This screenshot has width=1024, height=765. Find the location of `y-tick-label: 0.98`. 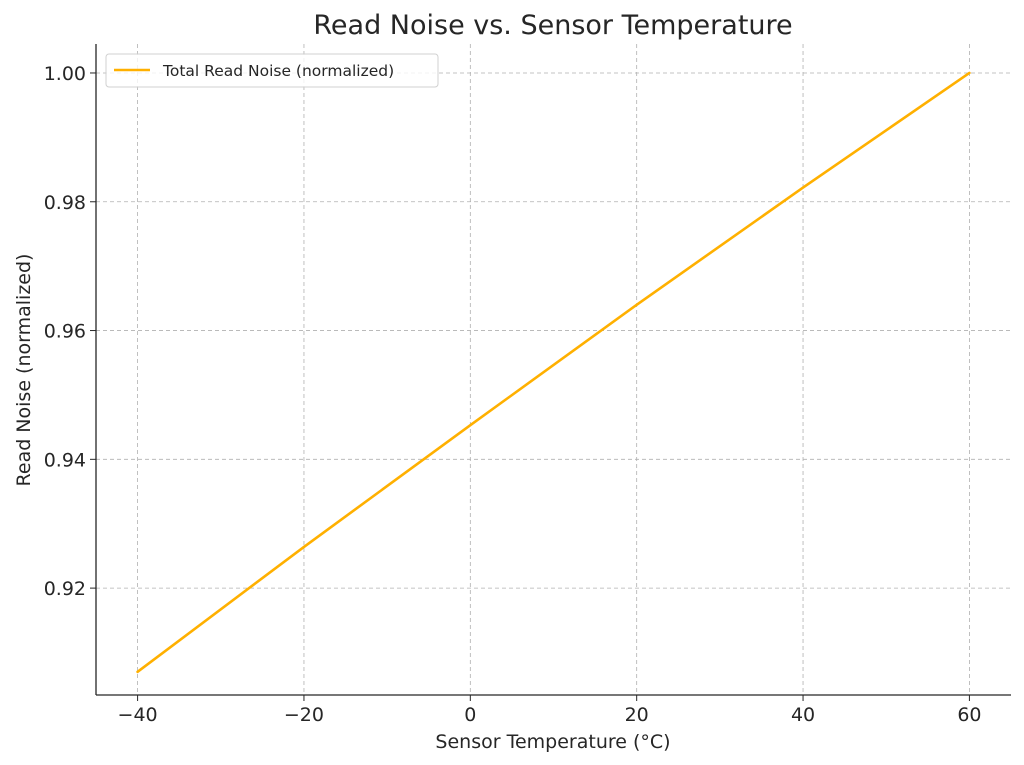

y-tick-label: 0.98 is located at coordinates (65, 203).